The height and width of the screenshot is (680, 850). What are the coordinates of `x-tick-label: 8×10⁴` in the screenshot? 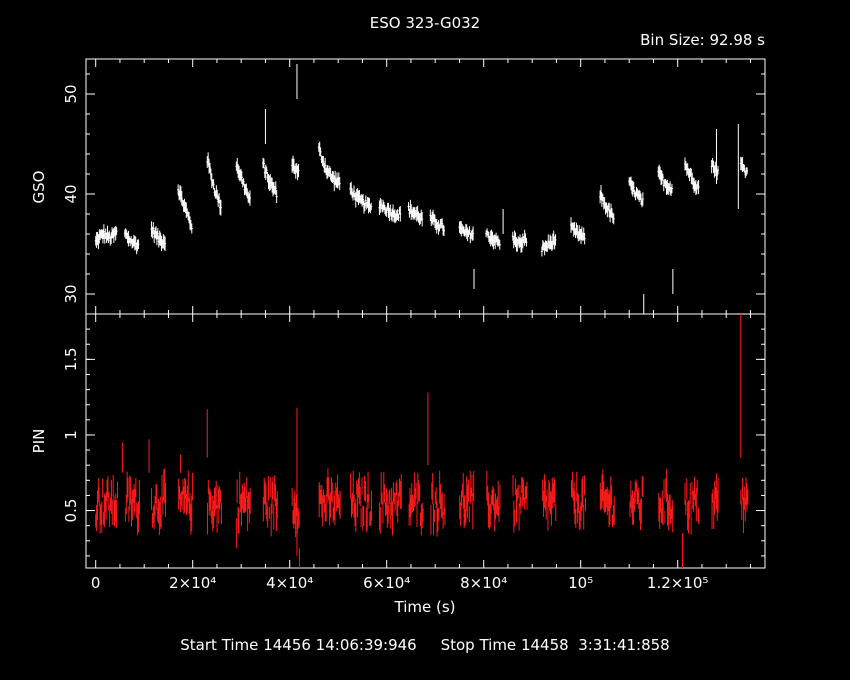 It's located at (483, 583).